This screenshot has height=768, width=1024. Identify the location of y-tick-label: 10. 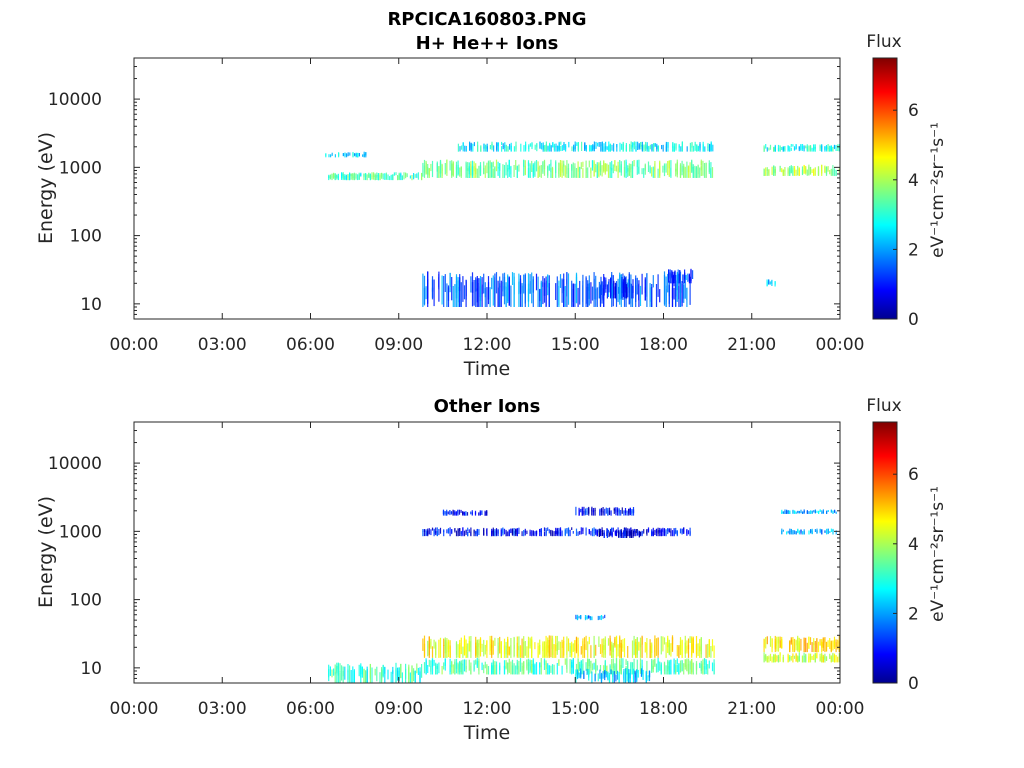
(91, 669).